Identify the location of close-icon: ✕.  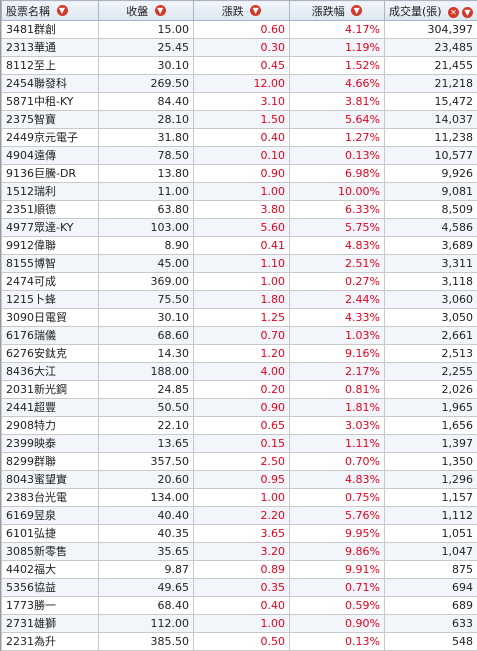
(453, 12).